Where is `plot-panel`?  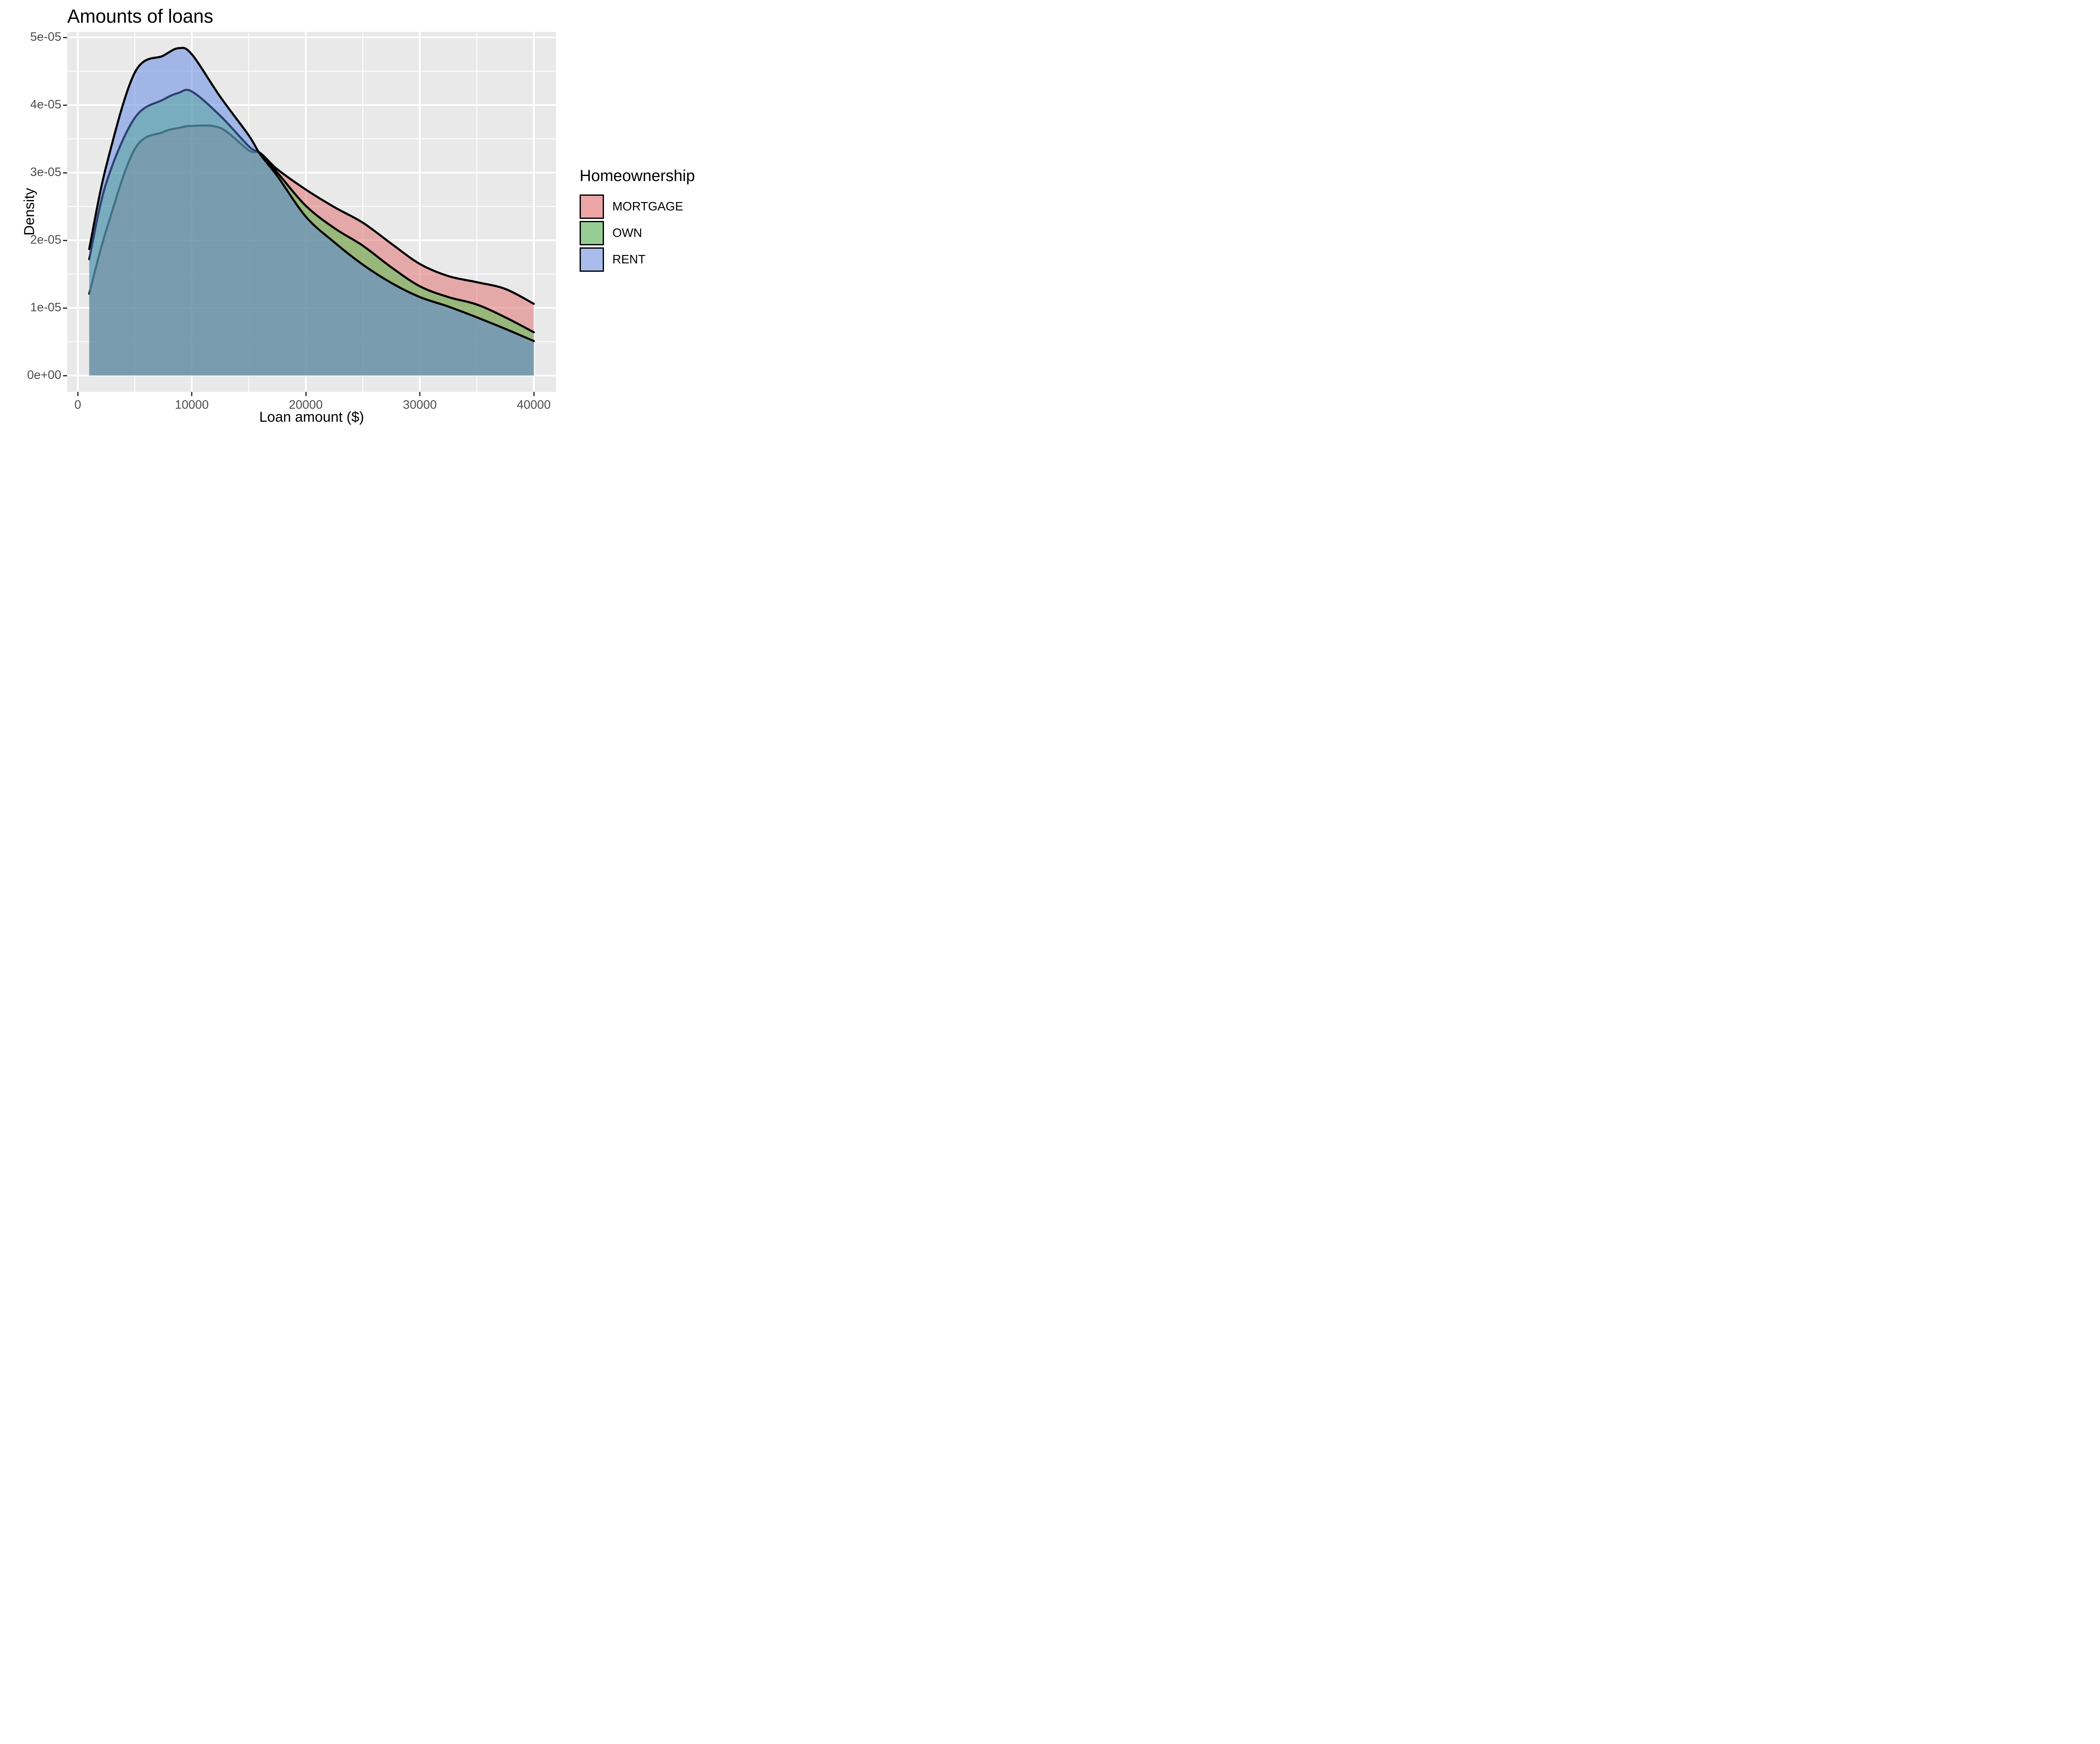
plot-panel is located at coordinates (311, 212).